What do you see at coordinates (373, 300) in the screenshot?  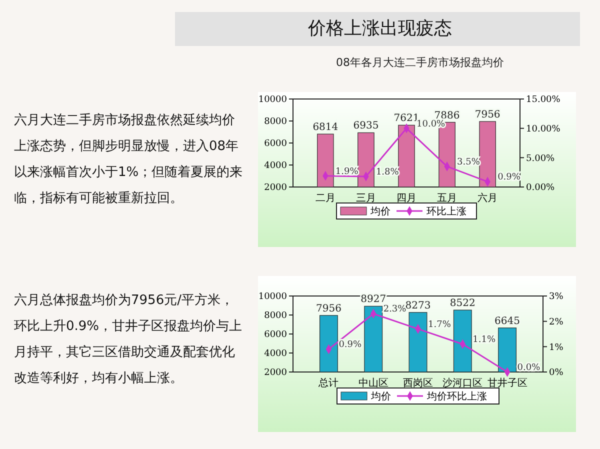 I see `data-label: 8927` at bounding box center [373, 300].